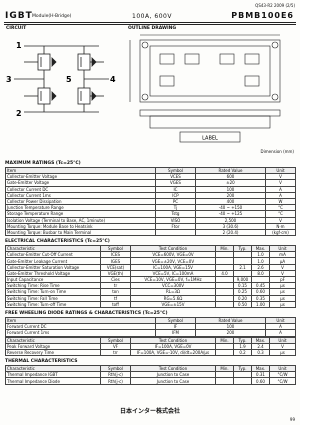 This screenshot has height=425, width=320. Describe the element at coordinates (43, 163) in the screenshot. I see `section-title: MAXIMUM RATINGS (Tc=25°C)` at that location.